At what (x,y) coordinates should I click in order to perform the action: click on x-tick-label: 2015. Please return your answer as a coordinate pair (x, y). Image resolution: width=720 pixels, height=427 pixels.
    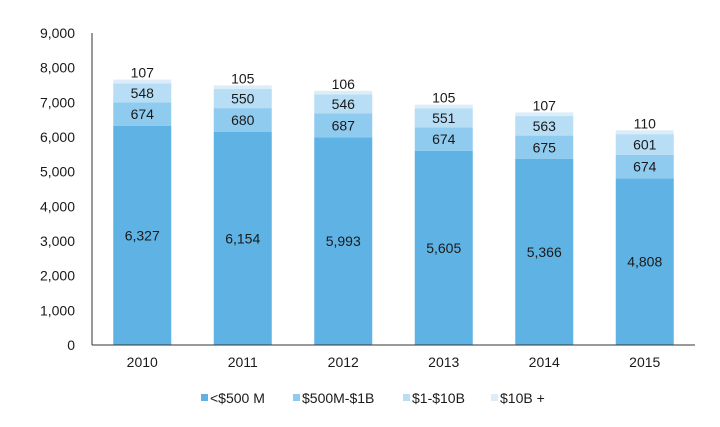
    Looking at the image, I should click on (644, 362).